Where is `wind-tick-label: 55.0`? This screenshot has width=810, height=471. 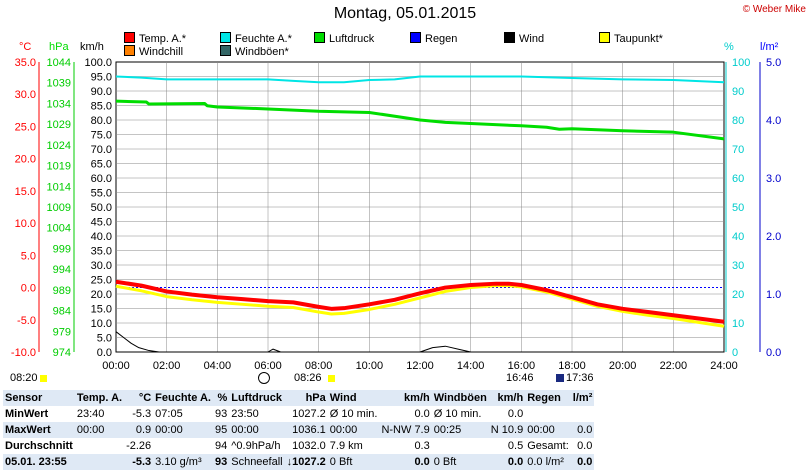 wind-tick-label: 55.0 is located at coordinates (101, 194).